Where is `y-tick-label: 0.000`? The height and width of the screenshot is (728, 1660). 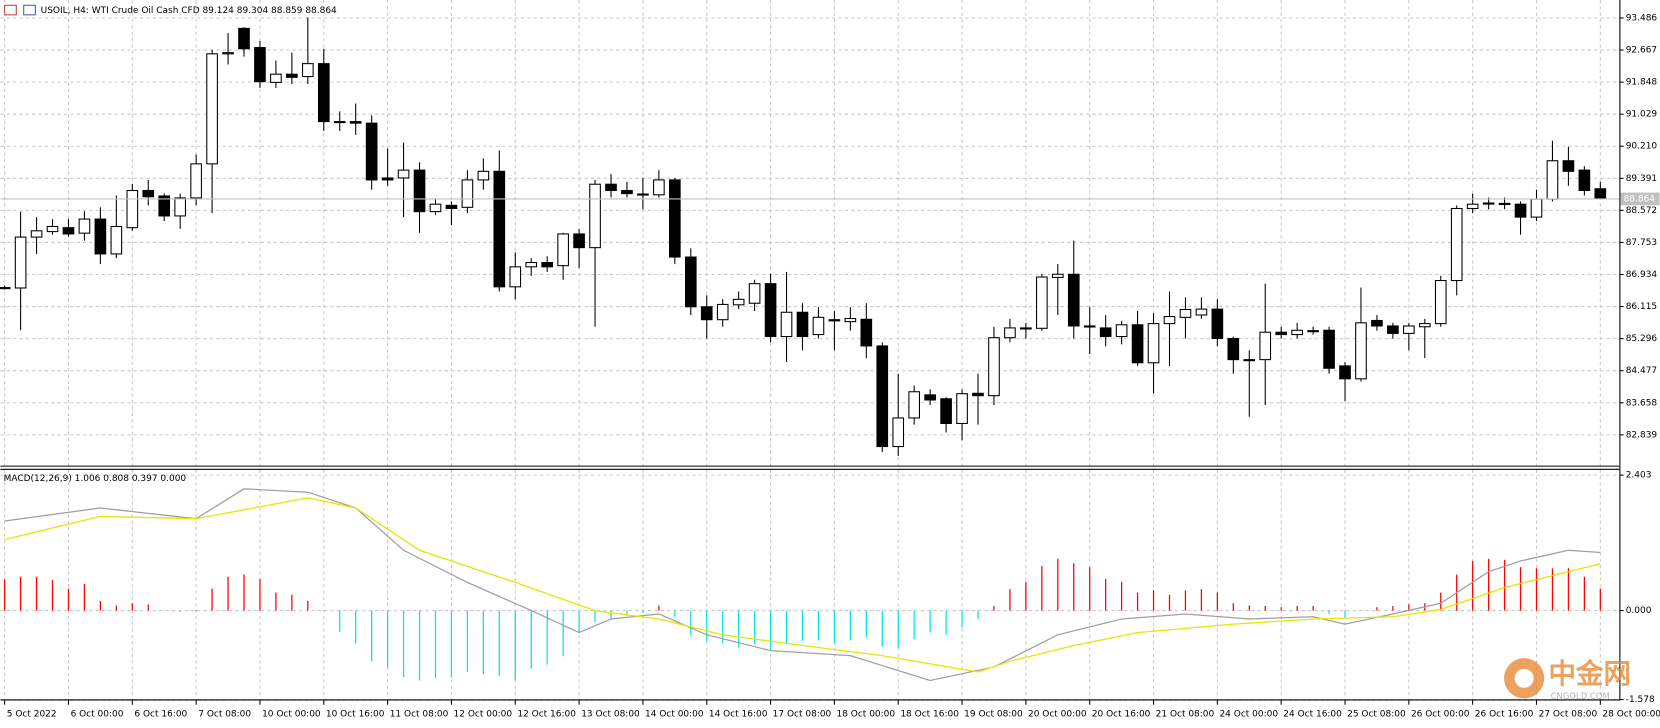 y-tick-label: 0.000 is located at coordinates (1639, 611).